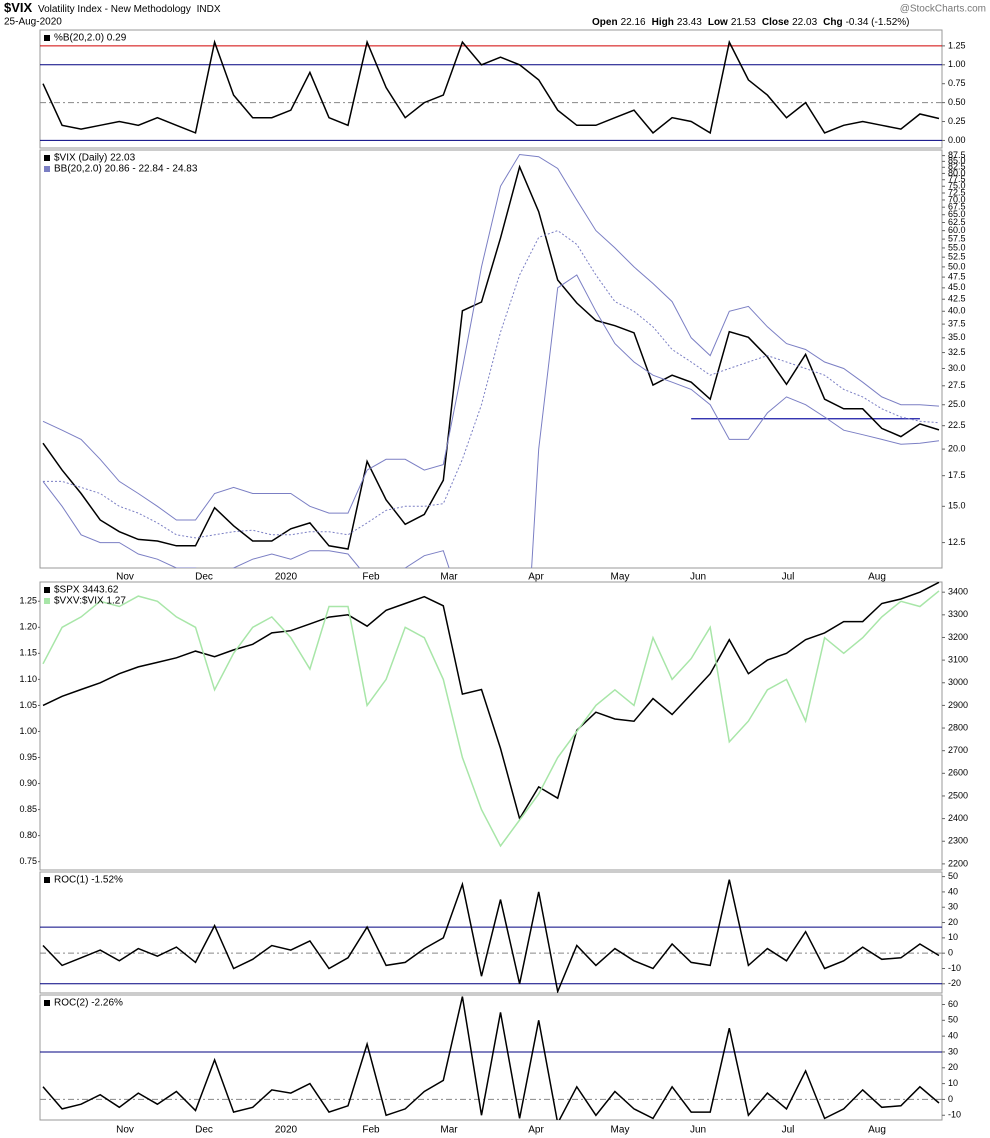  Describe the element at coordinates (957, 425) in the screenshot. I see `y-tick-label: 22.5` at that location.